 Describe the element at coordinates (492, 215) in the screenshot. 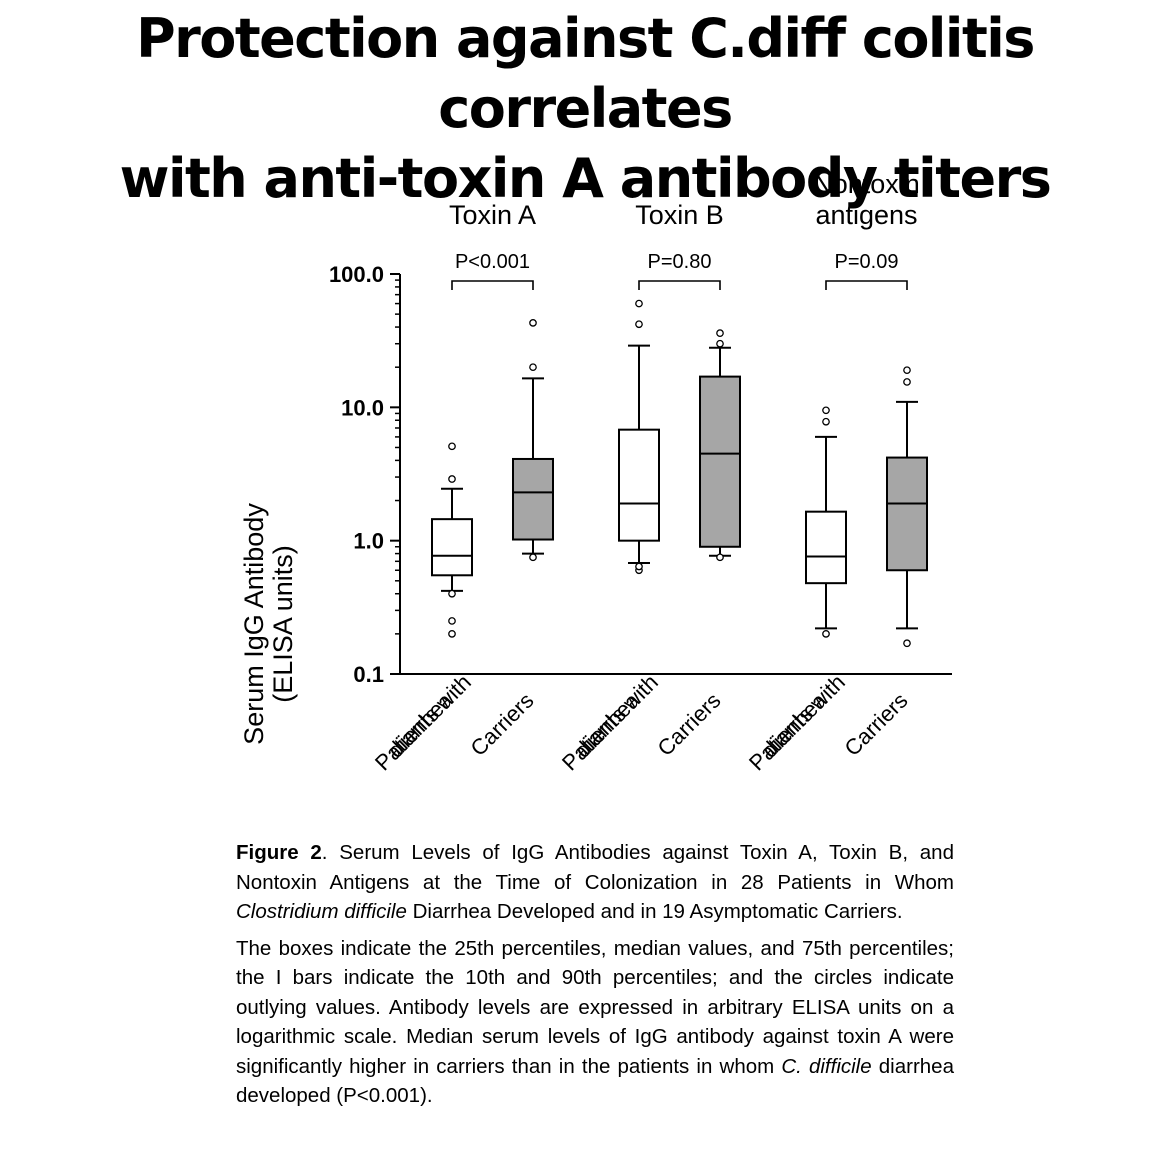

I see `group-title: Toxin A` at that location.